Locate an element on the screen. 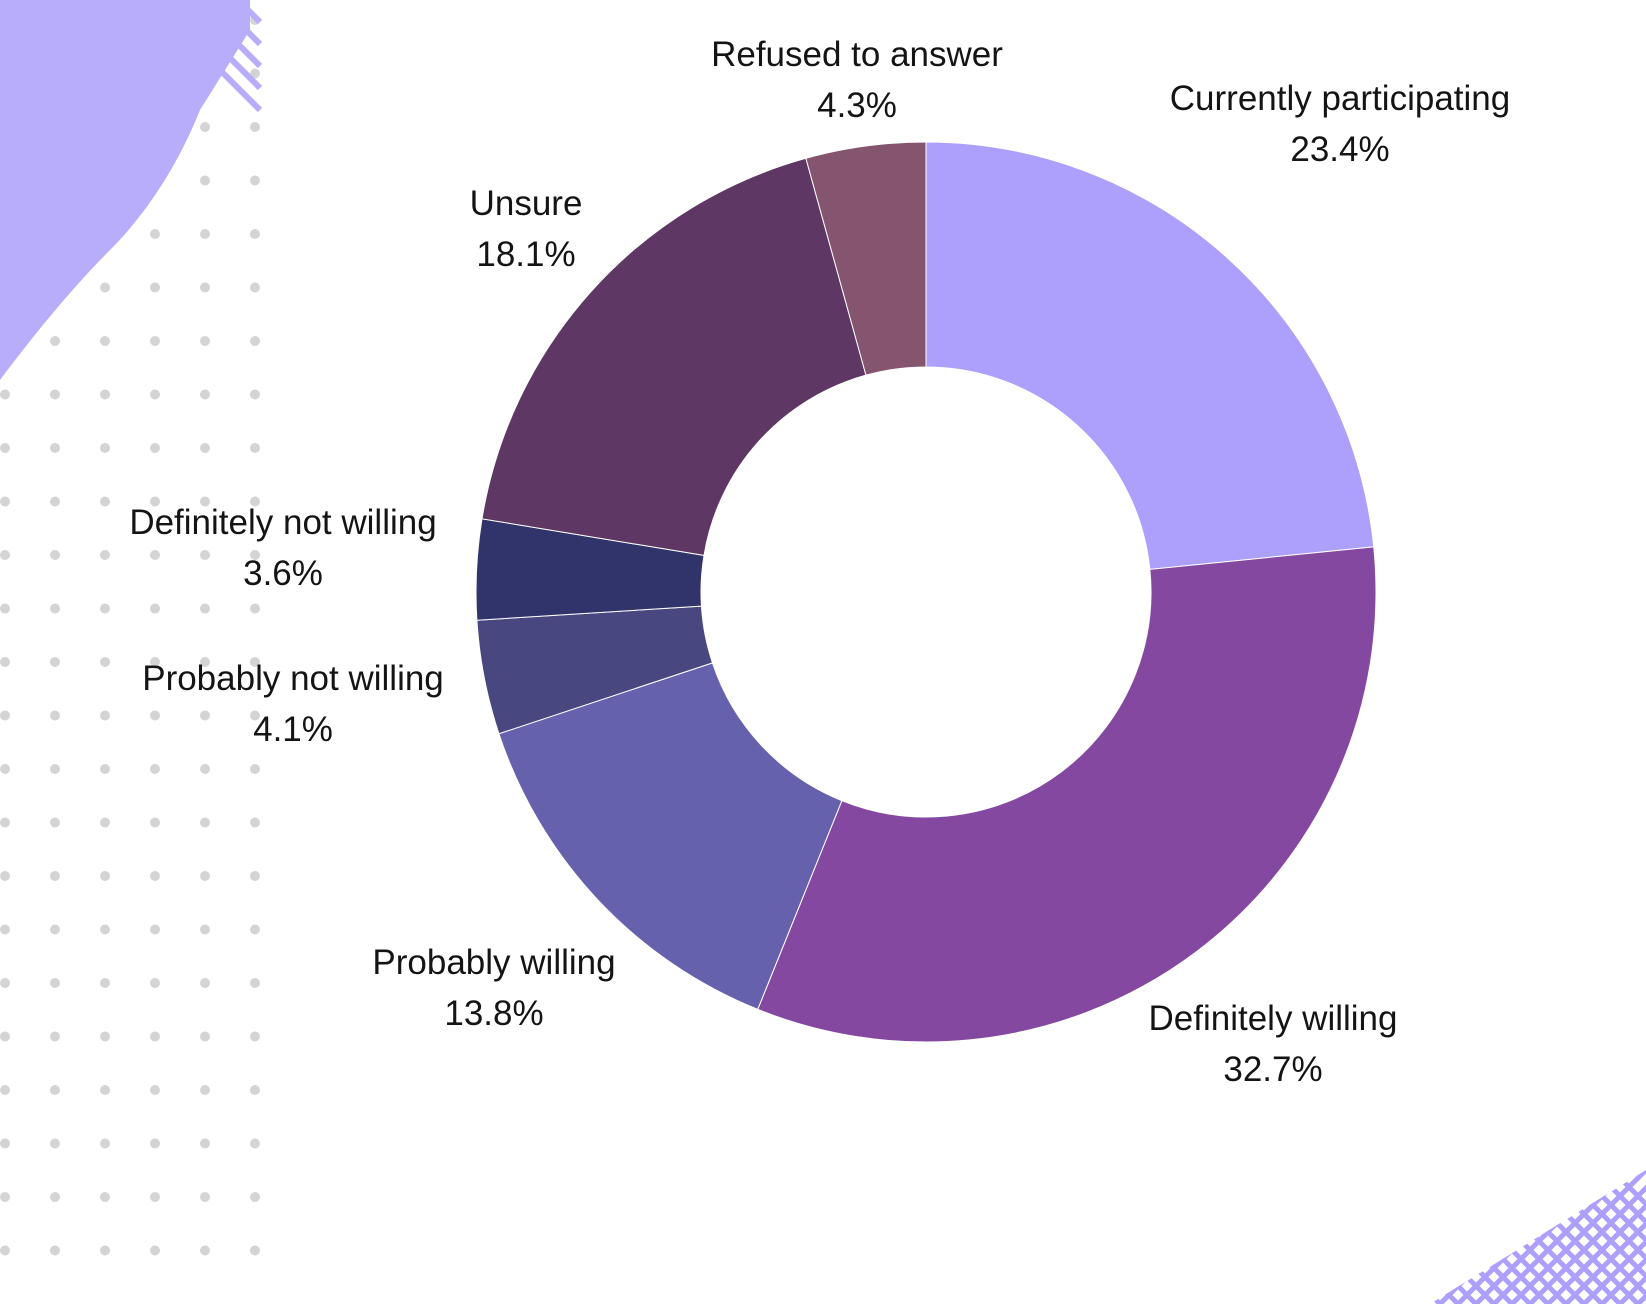  slice-value-definitely-not-willing: 3.6% is located at coordinates (283, 573).